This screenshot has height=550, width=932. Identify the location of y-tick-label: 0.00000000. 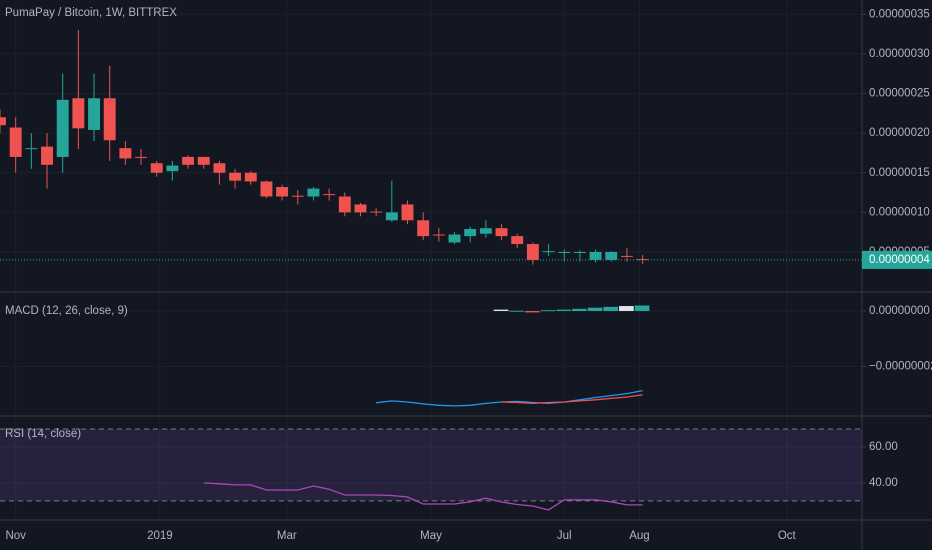
(899, 311).